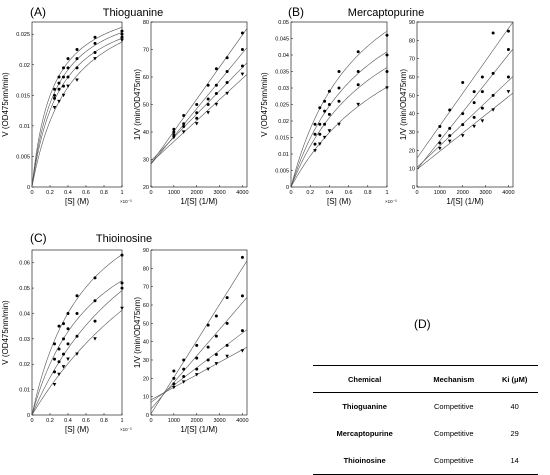  What do you see at coordinates (283, 23) in the screenshot?
I see `y-tick-label: 0.05` at bounding box center [283, 23].